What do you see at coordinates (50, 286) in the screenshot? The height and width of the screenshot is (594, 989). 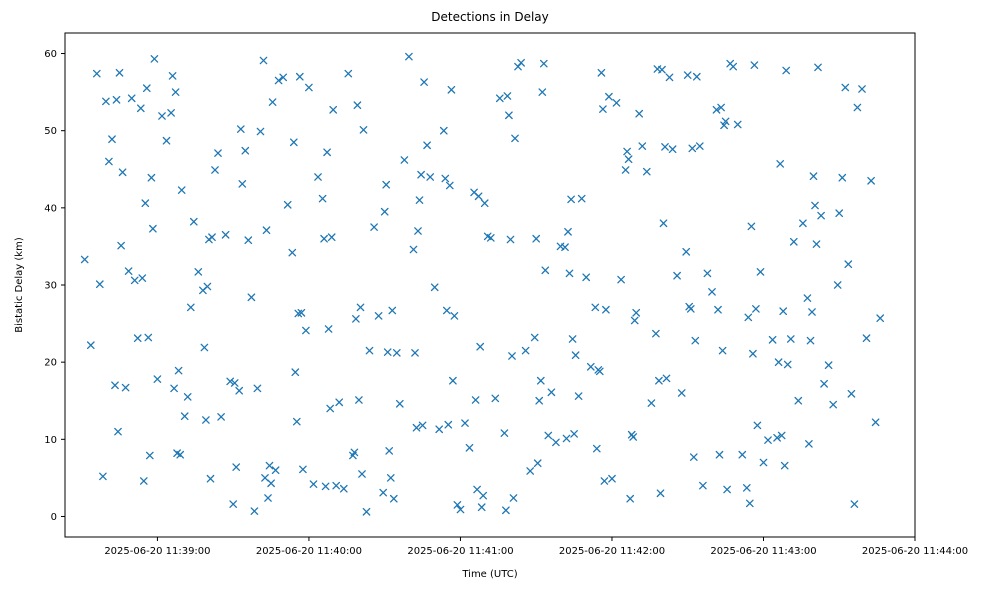 I see `y-tick-label: 30` at bounding box center [50, 286].